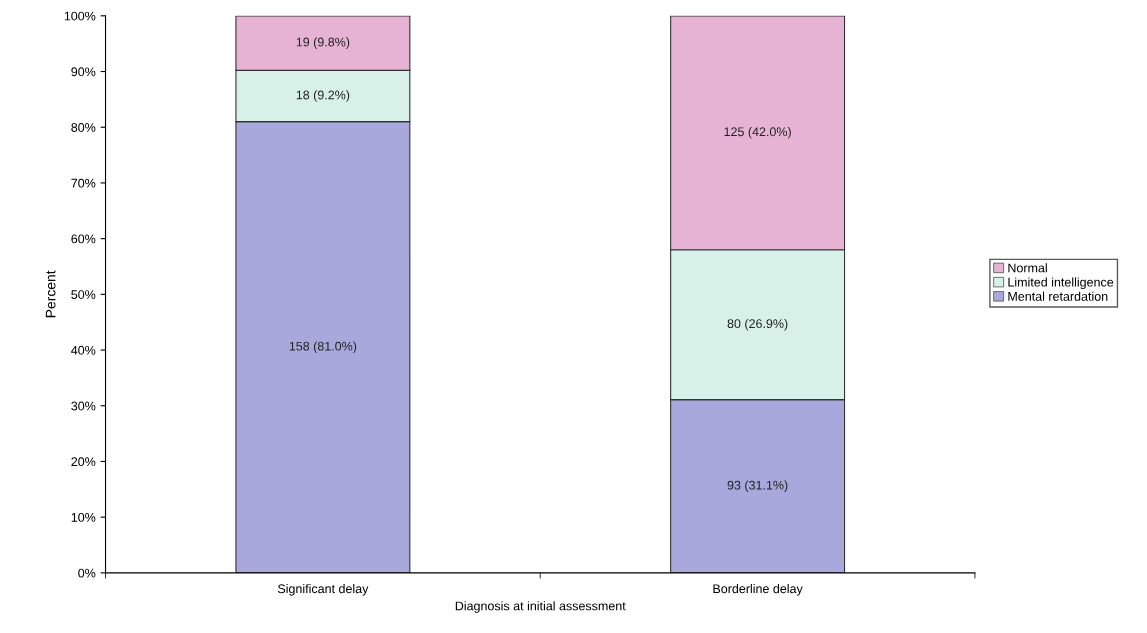 The width and height of the screenshot is (1147, 633). I want to click on y-tick-label: 0%, so click(87, 573).